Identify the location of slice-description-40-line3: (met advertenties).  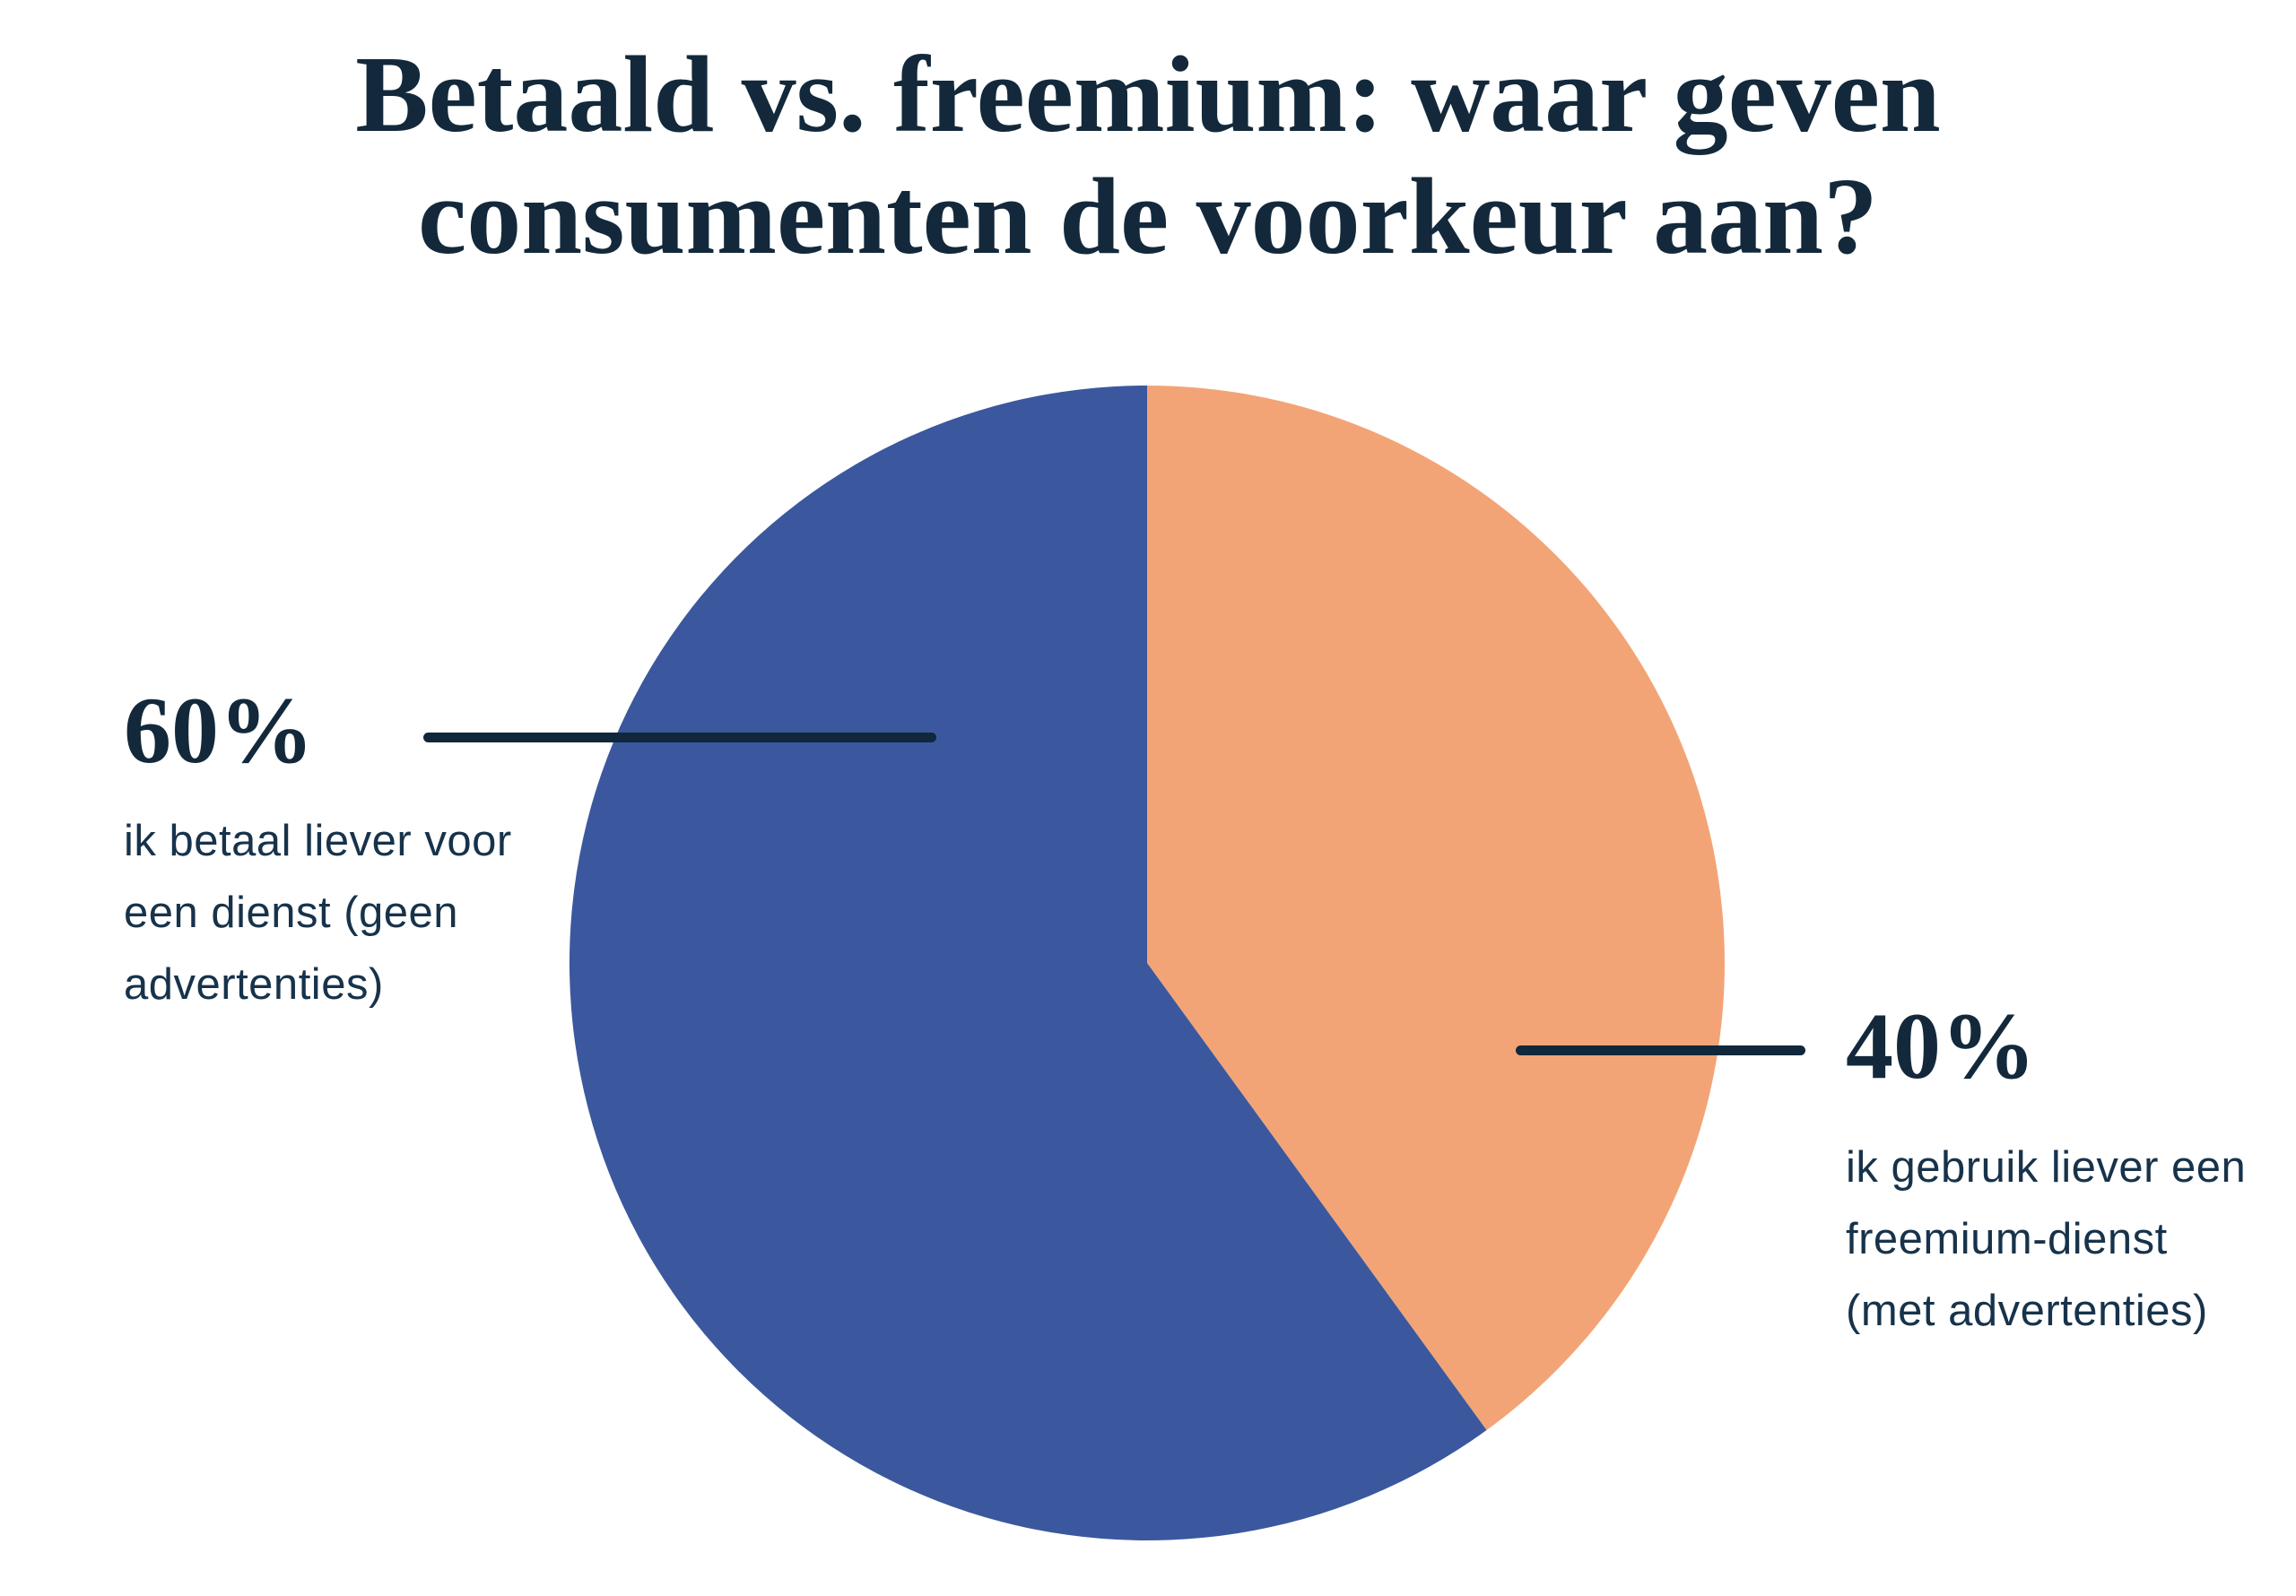
(2027, 1311).